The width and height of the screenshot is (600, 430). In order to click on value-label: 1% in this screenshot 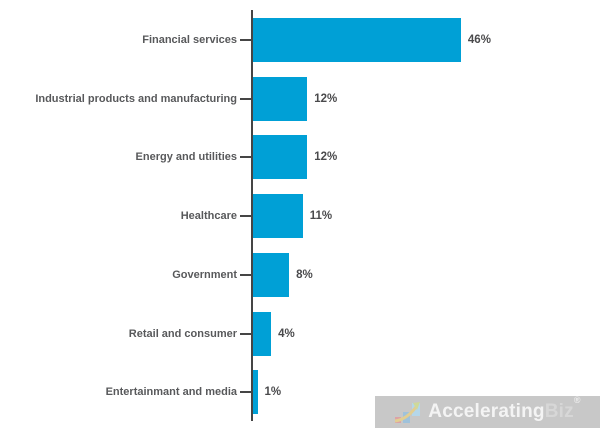, I will do `click(273, 392)`.